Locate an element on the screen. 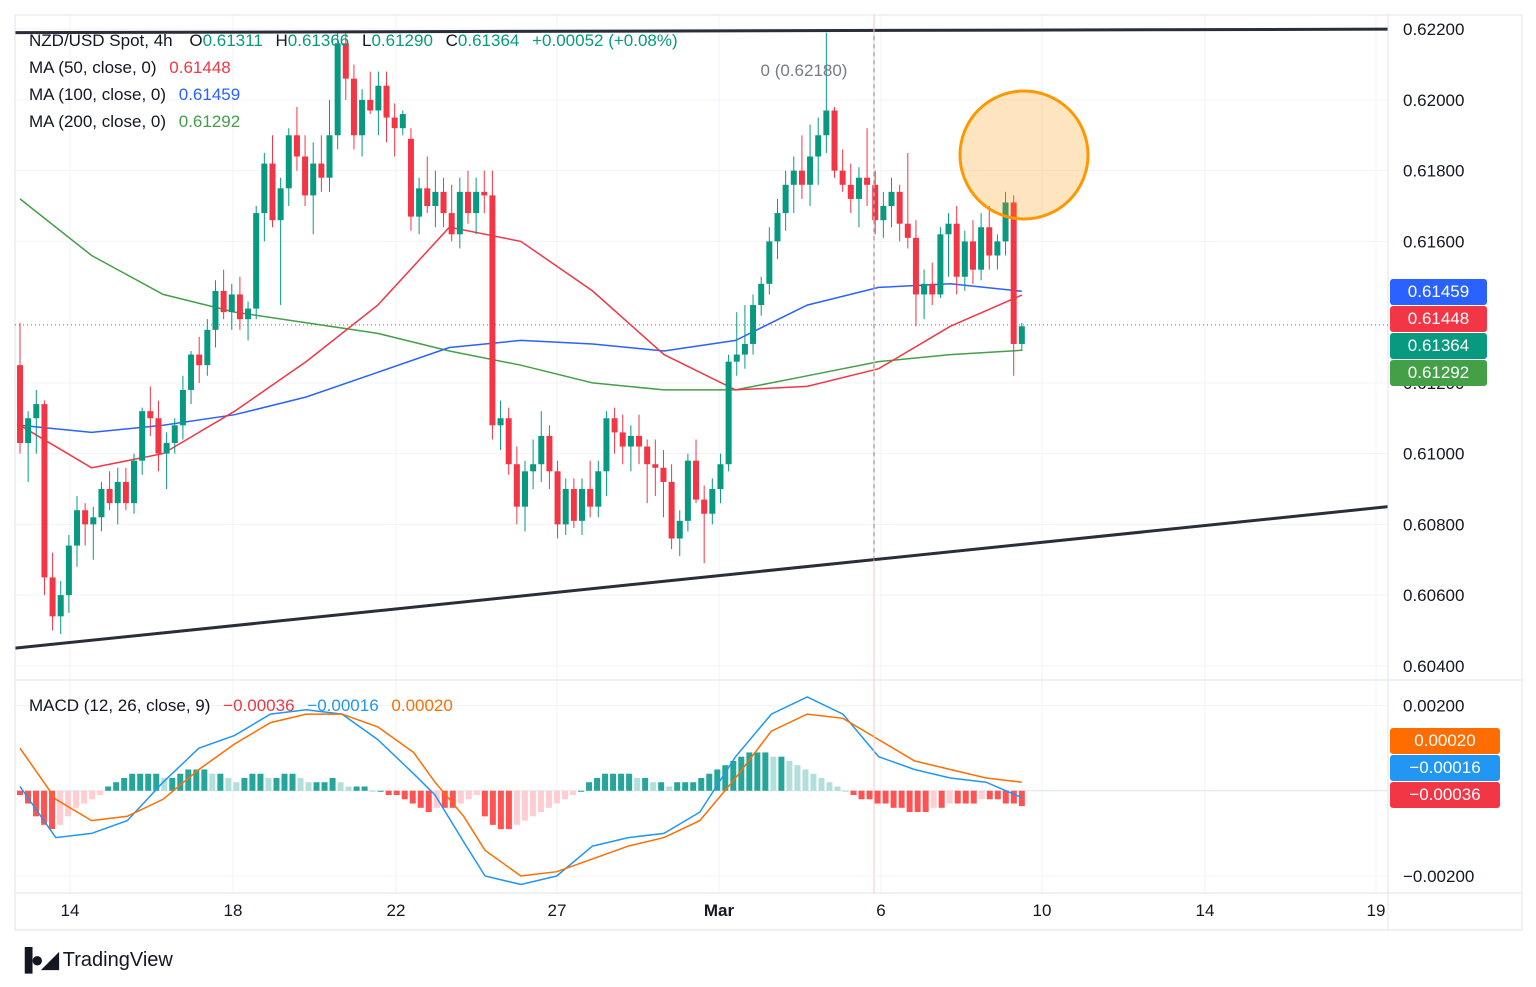  price-tick-label: 0.61800 is located at coordinates (1433, 171).